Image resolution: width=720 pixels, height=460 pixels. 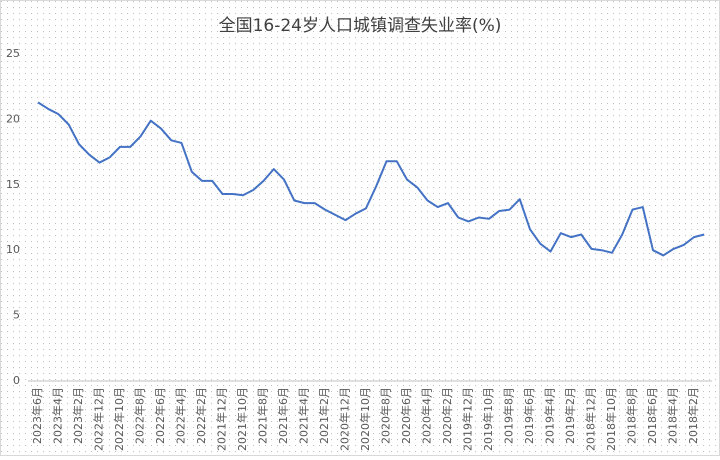 I want to click on x-tick-label: 2021年4月, so click(x=304, y=415).